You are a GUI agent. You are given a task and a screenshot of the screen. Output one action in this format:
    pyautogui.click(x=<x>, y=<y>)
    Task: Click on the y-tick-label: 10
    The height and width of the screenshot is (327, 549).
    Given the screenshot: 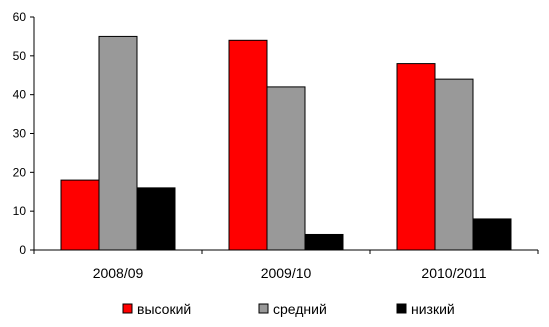 What is the action you would take?
    pyautogui.click(x=20, y=211)
    